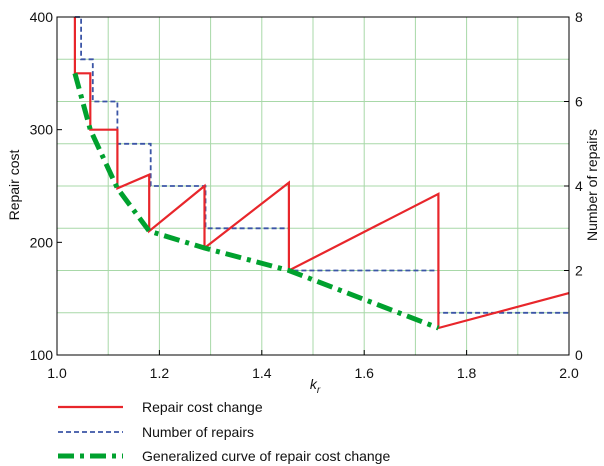 Image resolution: width=604 pixels, height=466 pixels. What do you see at coordinates (579, 271) in the screenshot?
I see `y-tick-label-right: 2` at bounding box center [579, 271].